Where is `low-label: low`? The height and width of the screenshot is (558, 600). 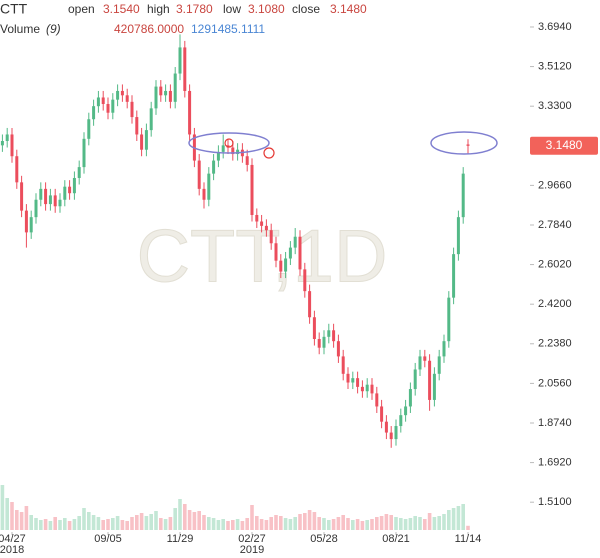 low-label: low is located at coordinates (232, 9).